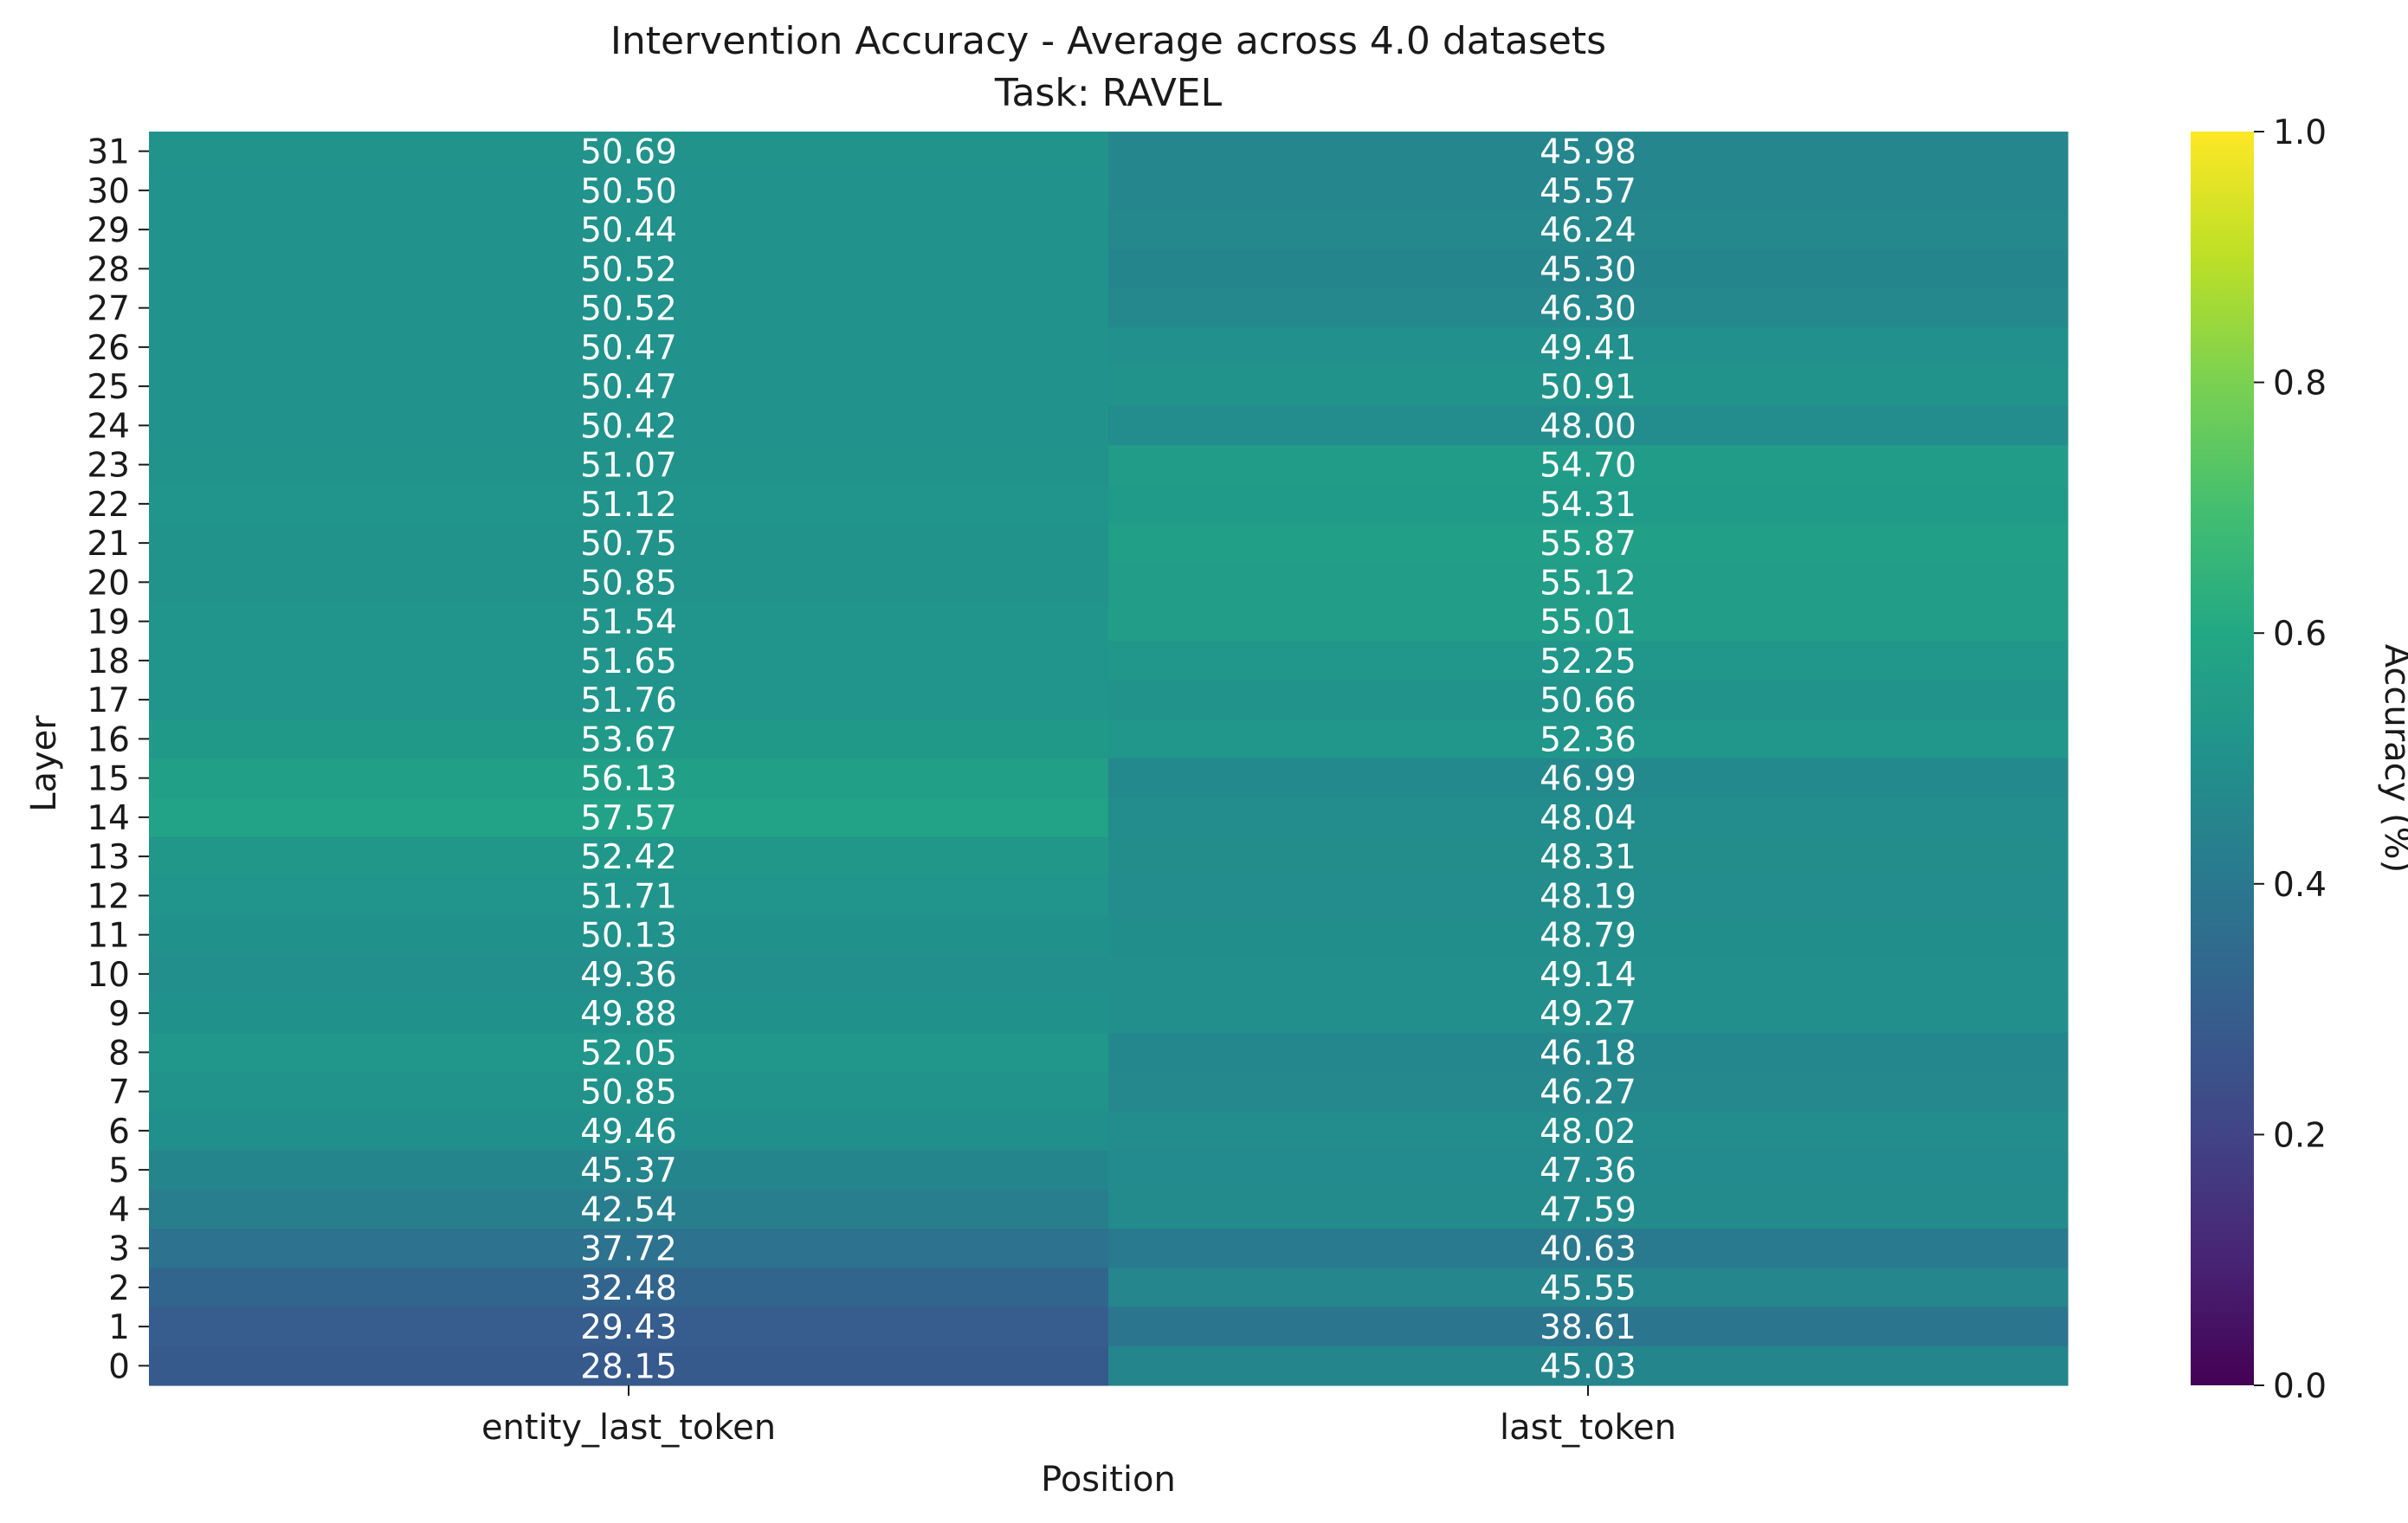 The image size is (2408, 1523). I want to click on cell-value-label: 51.76, so click(628, 700).